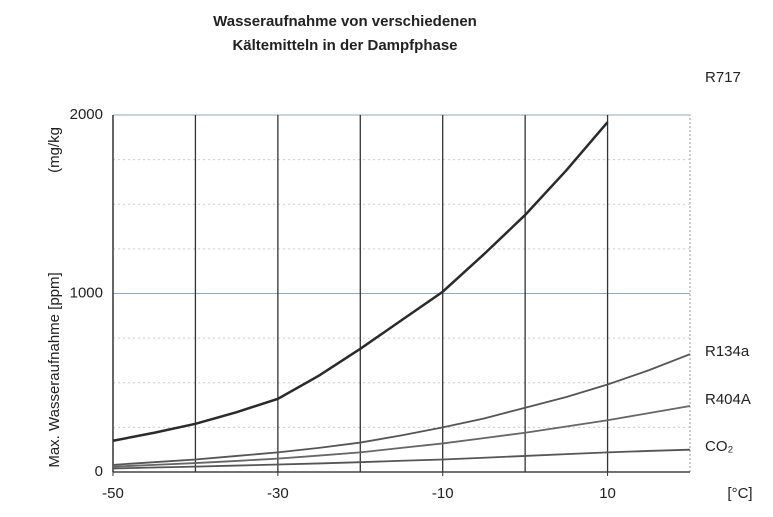  Describe the element at coordinates (723, 77) in the screenshot. I see `series-label: R717` at that location.